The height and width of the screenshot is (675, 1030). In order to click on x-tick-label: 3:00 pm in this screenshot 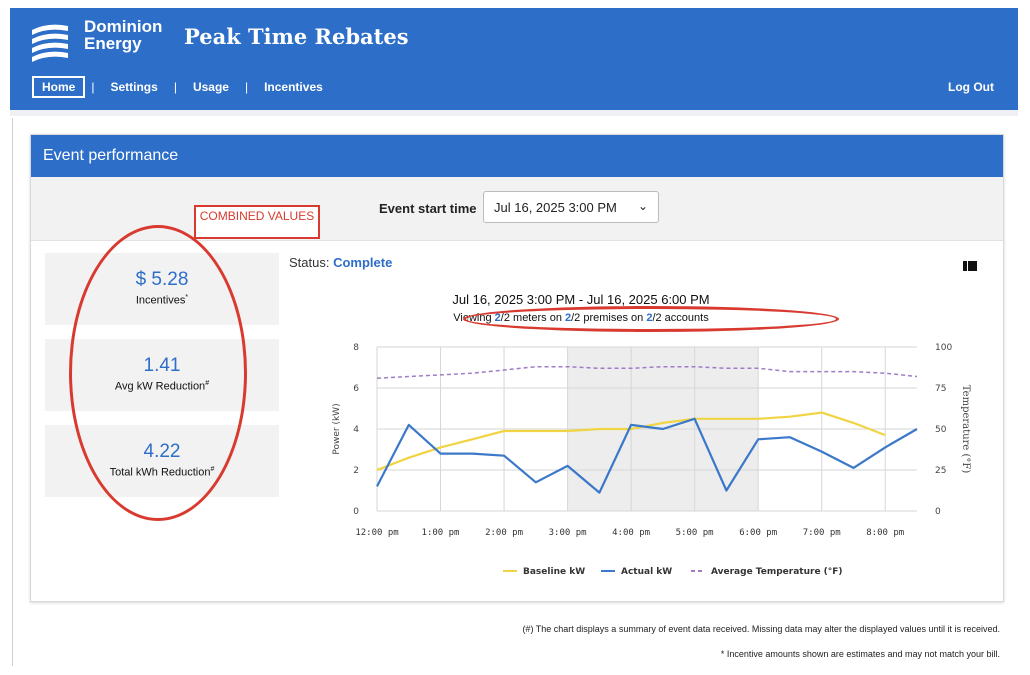, I will do `click(568, 533)`.